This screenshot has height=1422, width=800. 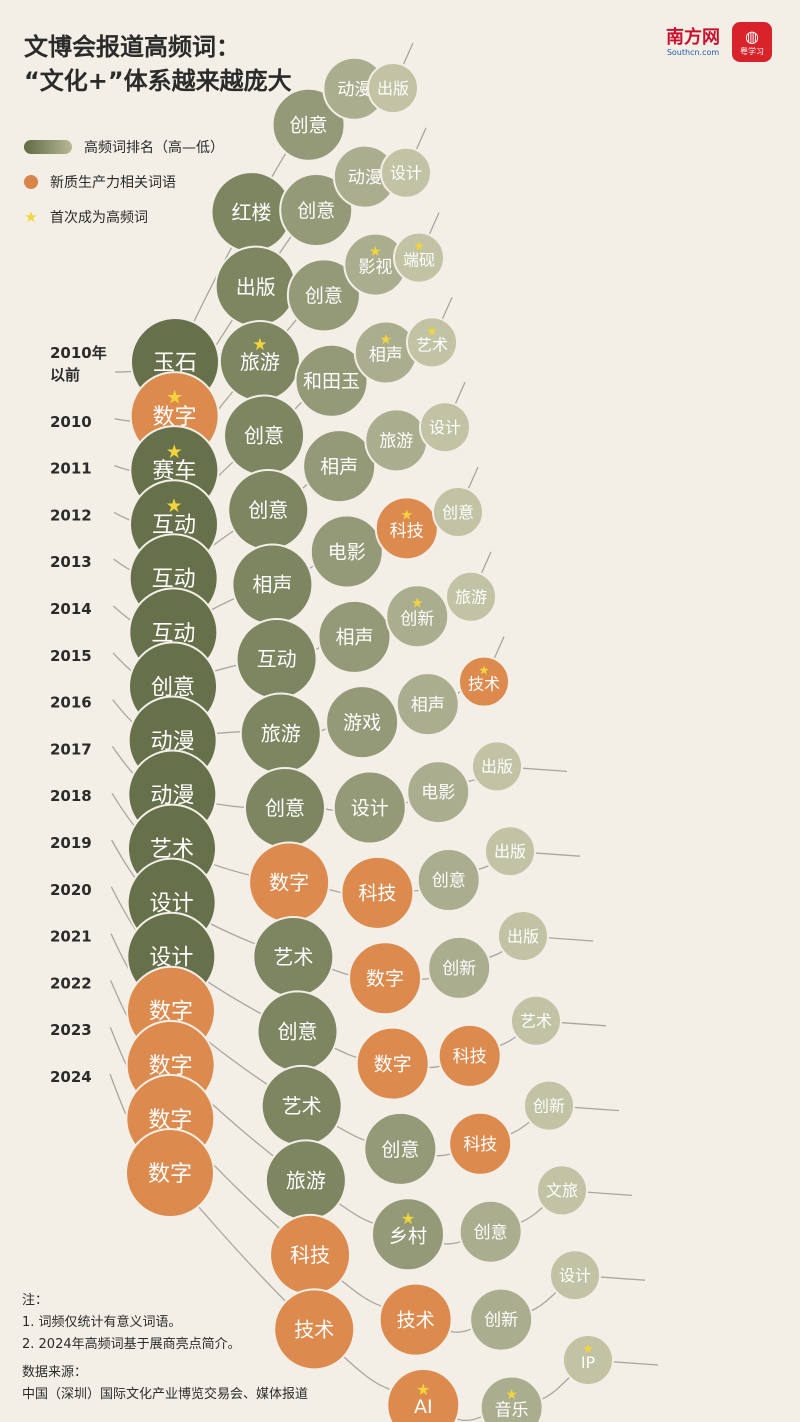 I want to click on word-bubble: 文旅, so click(x=562, y=1190).